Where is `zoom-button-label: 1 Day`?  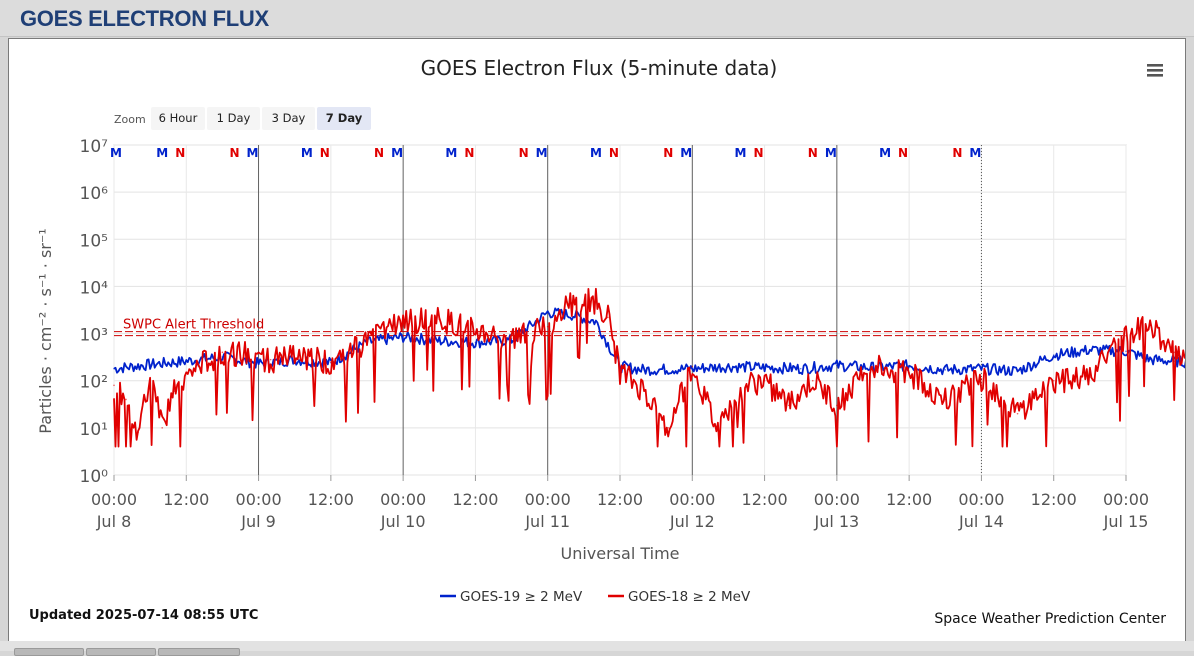 zoom-button-label: 1 Day is located at coordinates (234, 118).